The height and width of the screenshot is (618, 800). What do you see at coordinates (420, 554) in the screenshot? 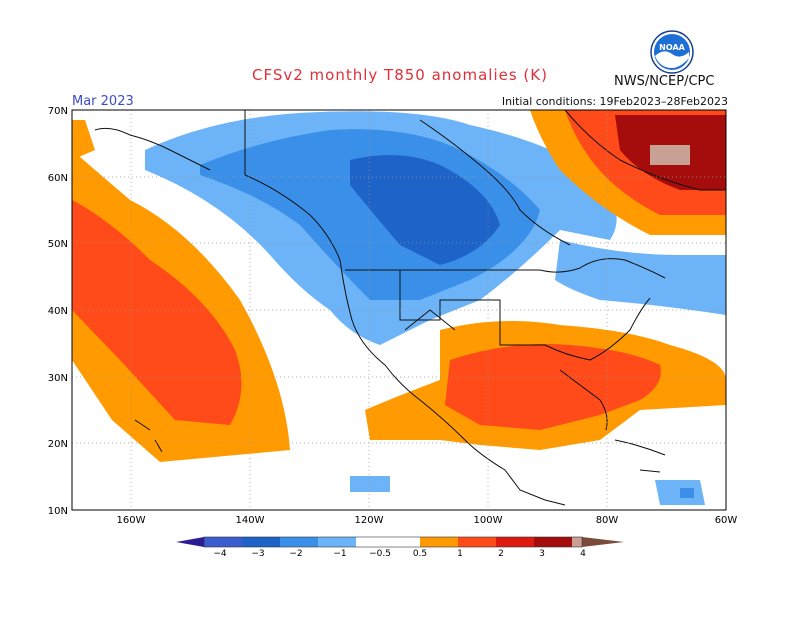
I see `colorbar-label: 0.5` at bounding box center [420, 554].